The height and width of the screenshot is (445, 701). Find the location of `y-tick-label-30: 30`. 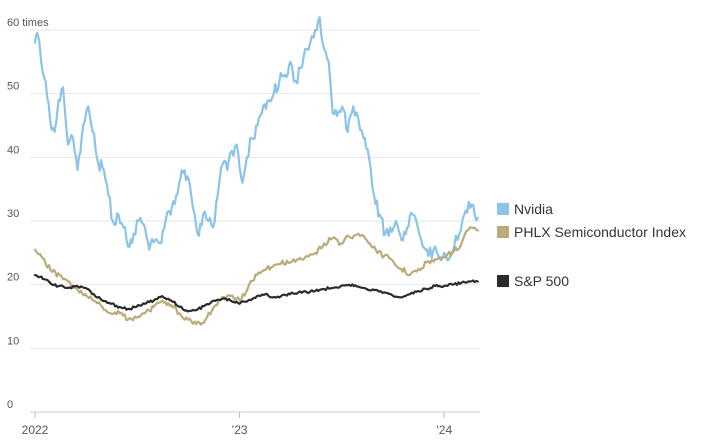

y-tick-label-30: 30 is located at coordinates (13, 214).